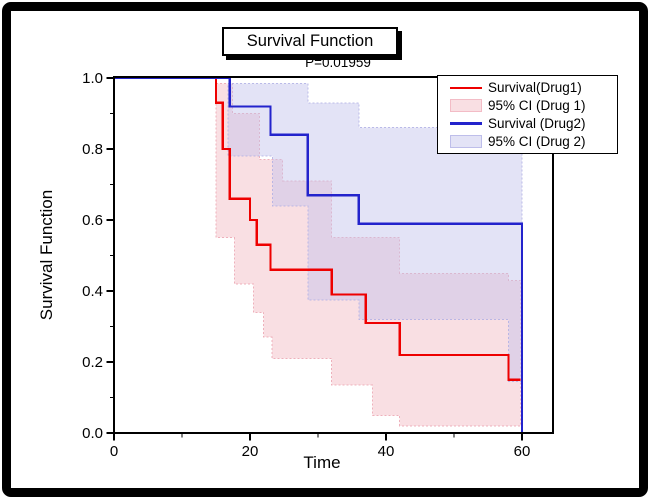  I want to click on svg-text: 40, so click(386, 451).